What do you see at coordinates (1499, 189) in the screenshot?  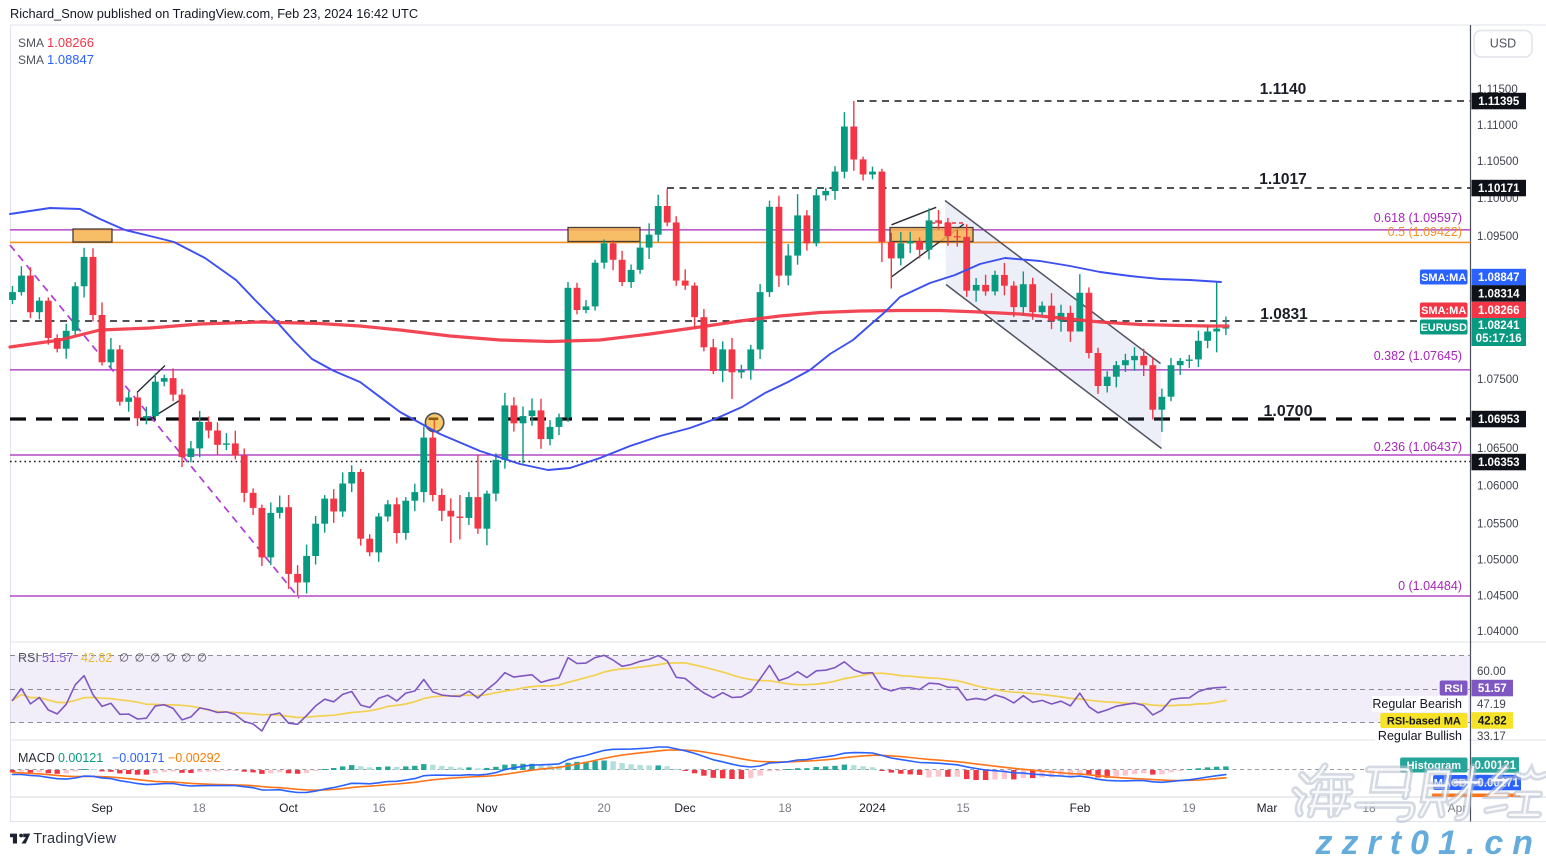 I see `svg-text: 1.10171` at bounding box center [1499, 189].